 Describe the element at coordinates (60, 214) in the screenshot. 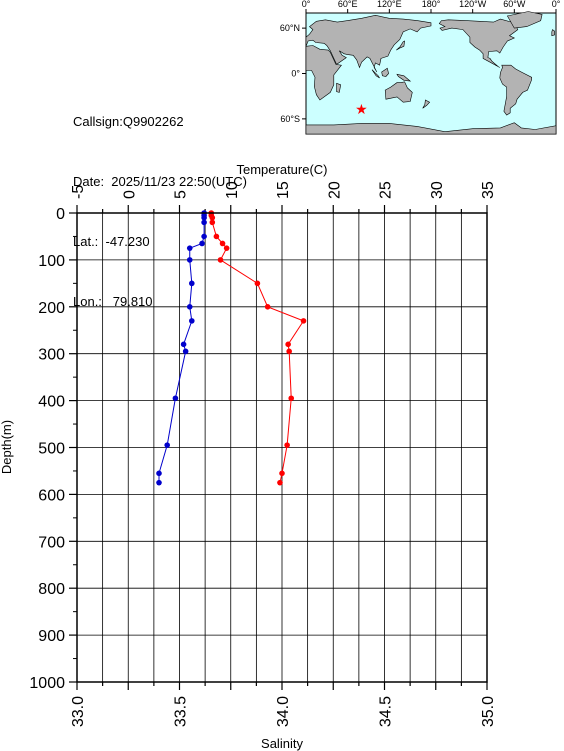

I see `y-tick-label: 0` at that location.